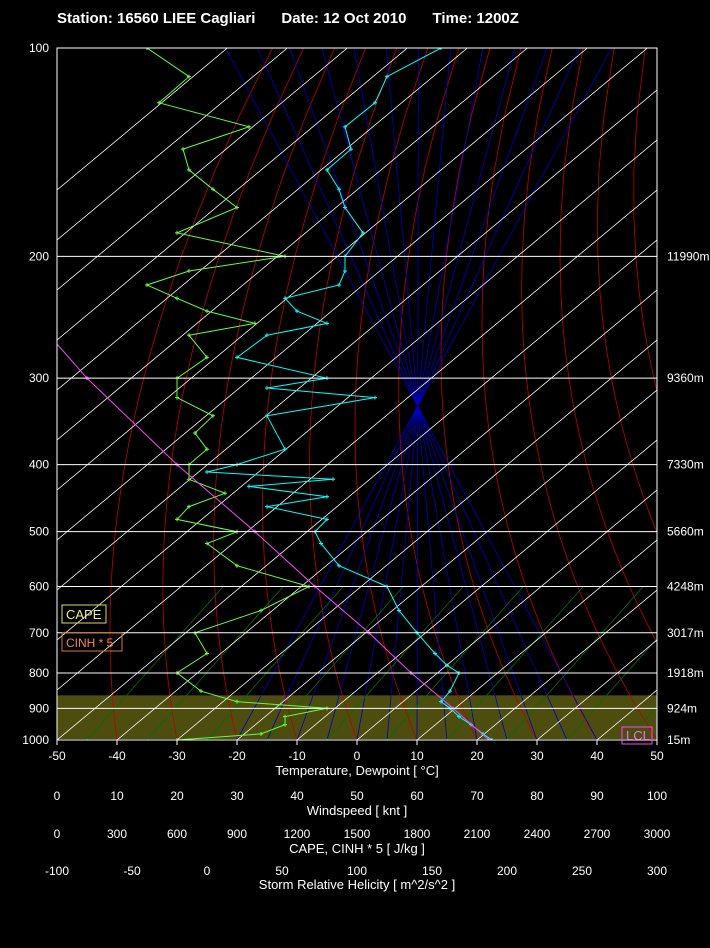 The height and width of the screenshot is (948, 710). Describe the element at coordinates (597, 796) in the screenshot. I see `axis-tick-label: 90` at that location.